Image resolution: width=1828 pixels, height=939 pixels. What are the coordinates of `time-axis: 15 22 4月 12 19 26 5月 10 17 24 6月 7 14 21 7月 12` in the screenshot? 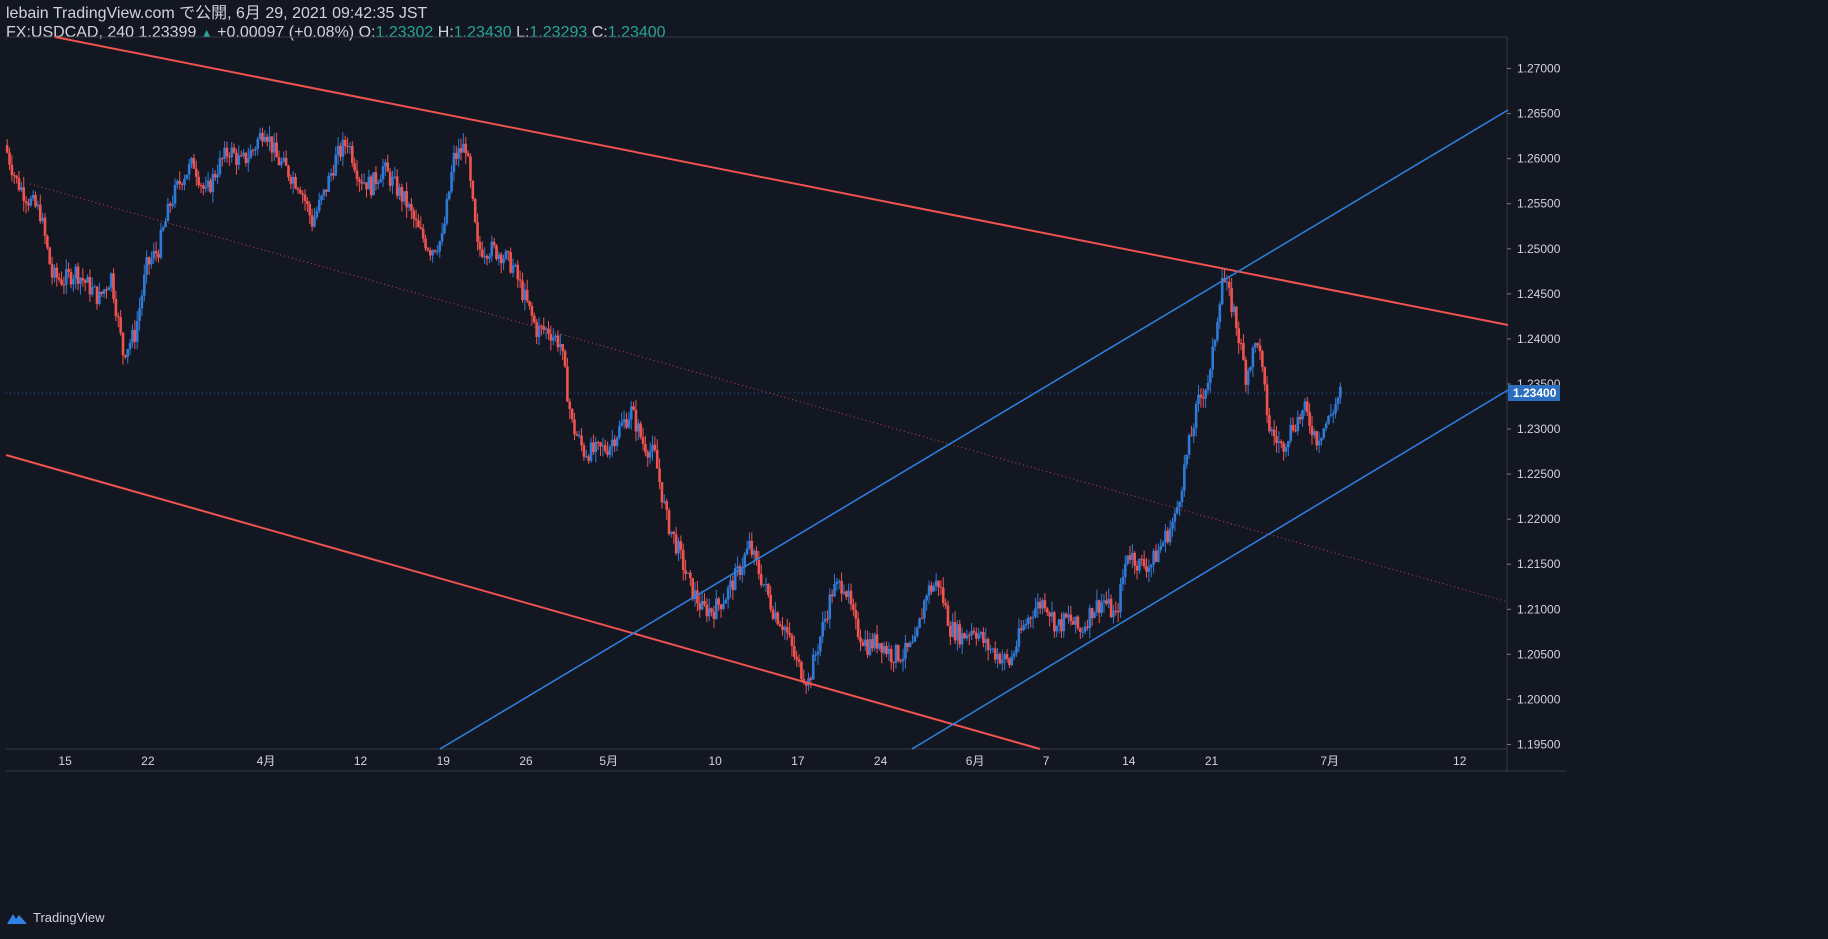 It's located at (762, 761).